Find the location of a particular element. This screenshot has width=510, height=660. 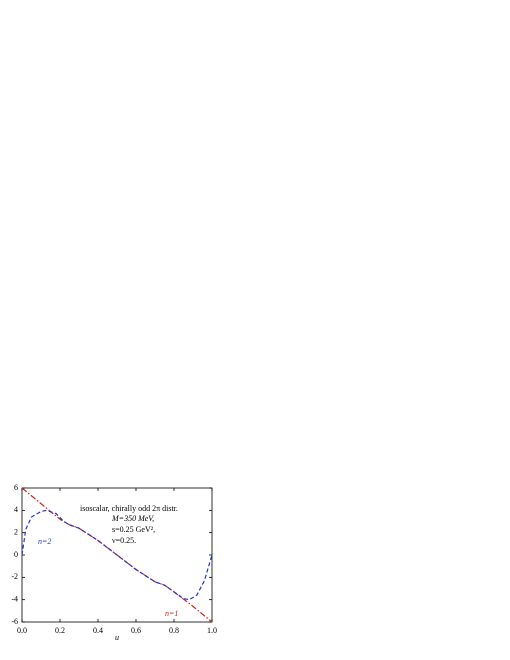

y-tick-label: 0 is located at coordinates (16, 554).